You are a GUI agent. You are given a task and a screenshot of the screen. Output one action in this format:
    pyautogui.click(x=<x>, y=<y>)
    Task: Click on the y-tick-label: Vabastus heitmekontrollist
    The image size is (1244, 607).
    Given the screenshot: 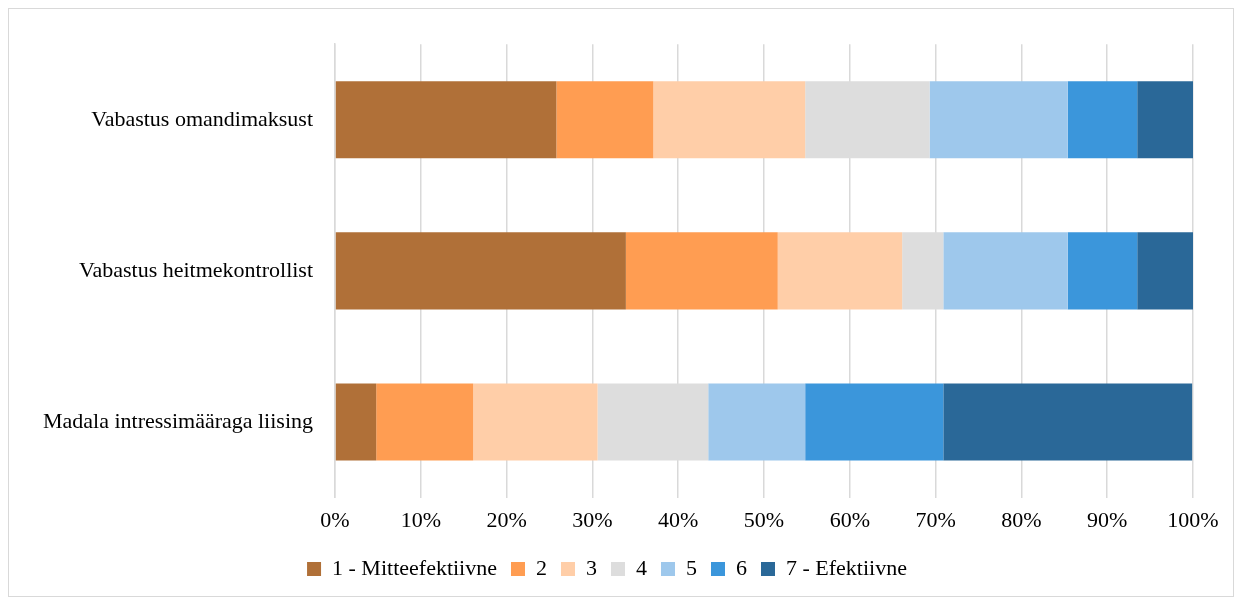 What is the action you would take?
    pyautogui.click(x=196, y=269)
    